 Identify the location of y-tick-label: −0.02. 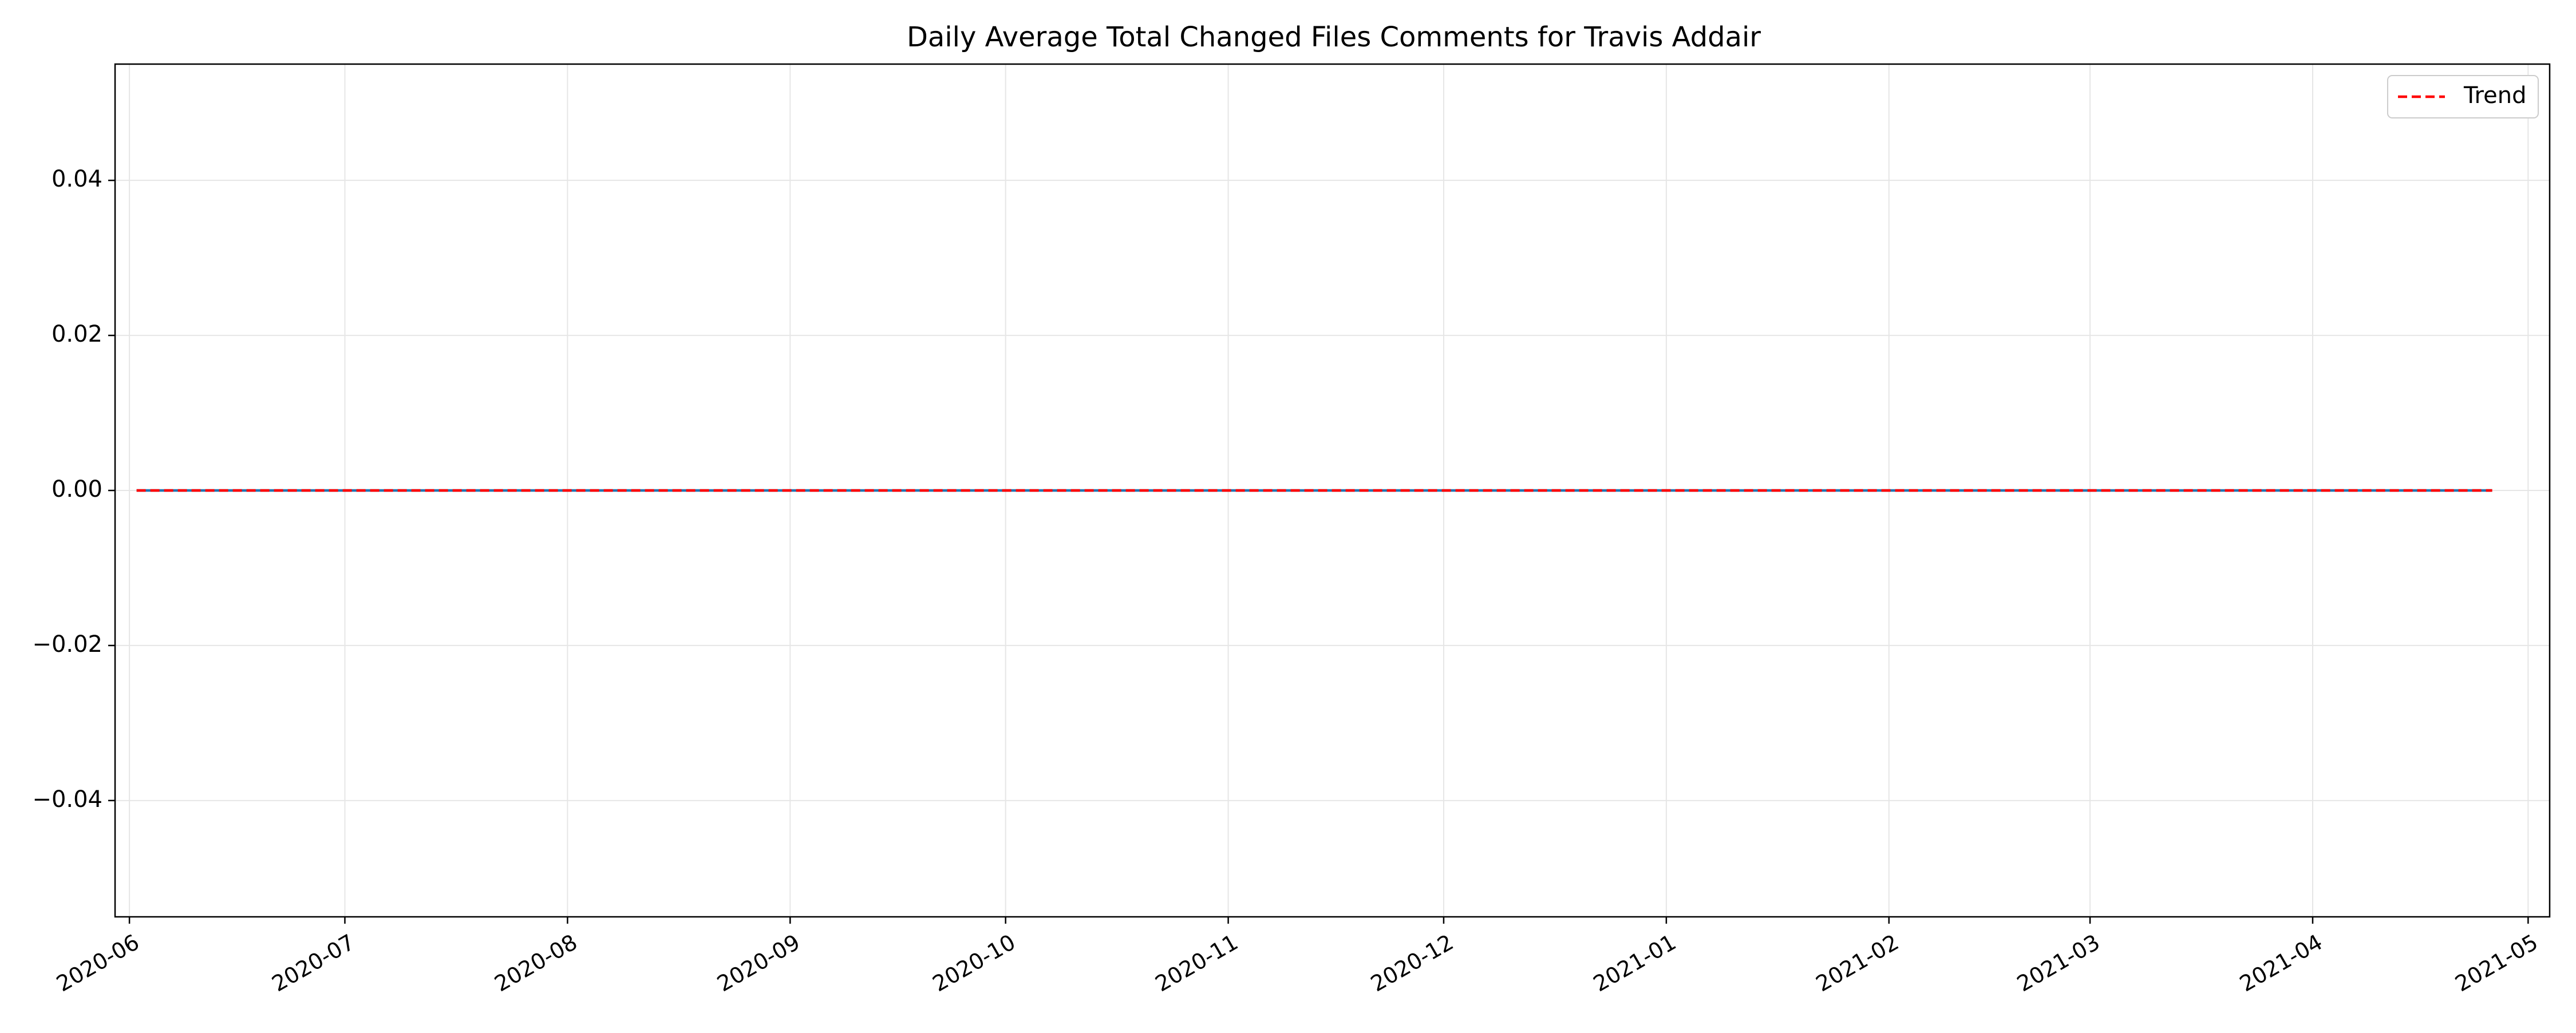
(67, 644).